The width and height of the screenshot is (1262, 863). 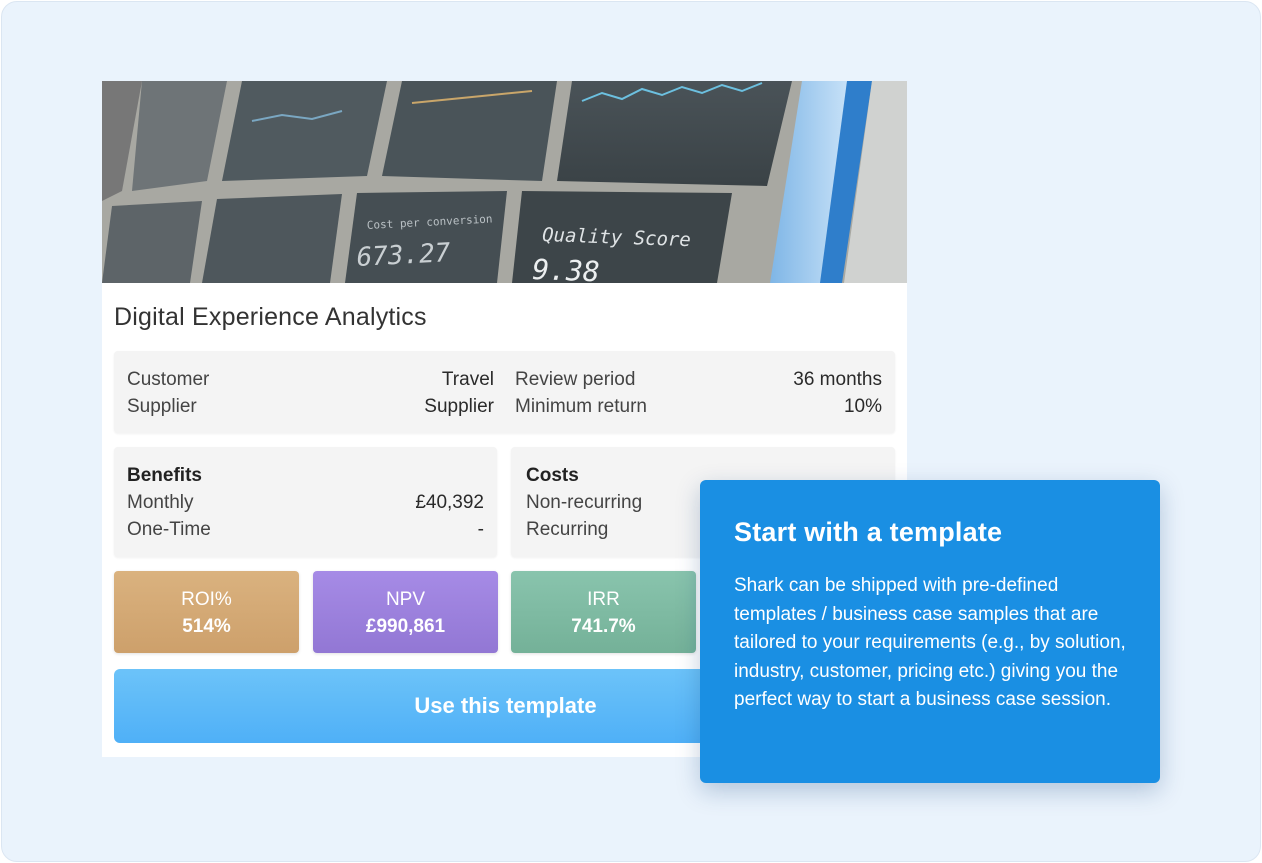 What do you see at coordinates (581, 406) in the screenshot?
I see `info-label: Minimum return` at bounding box center [581, 406].